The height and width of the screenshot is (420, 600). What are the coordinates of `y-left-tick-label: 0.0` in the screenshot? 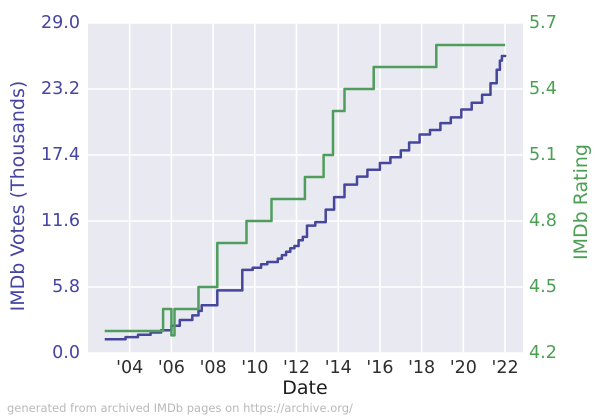 It's located at (66, 353).